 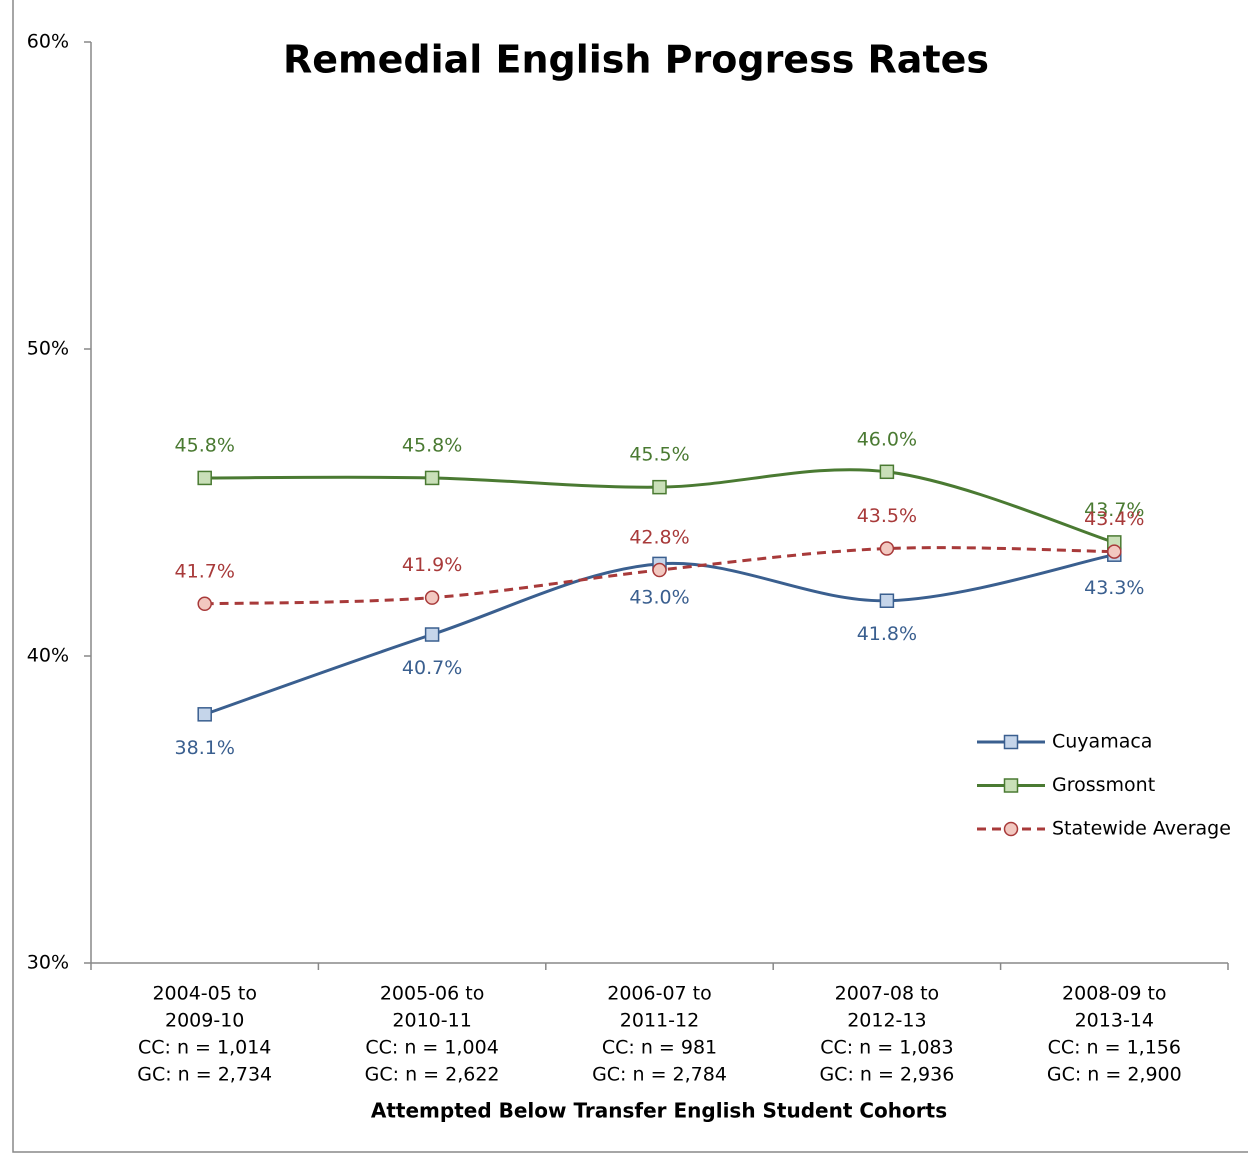 I want to click on y-tick-label: 40%, so click(x=48, y=656).